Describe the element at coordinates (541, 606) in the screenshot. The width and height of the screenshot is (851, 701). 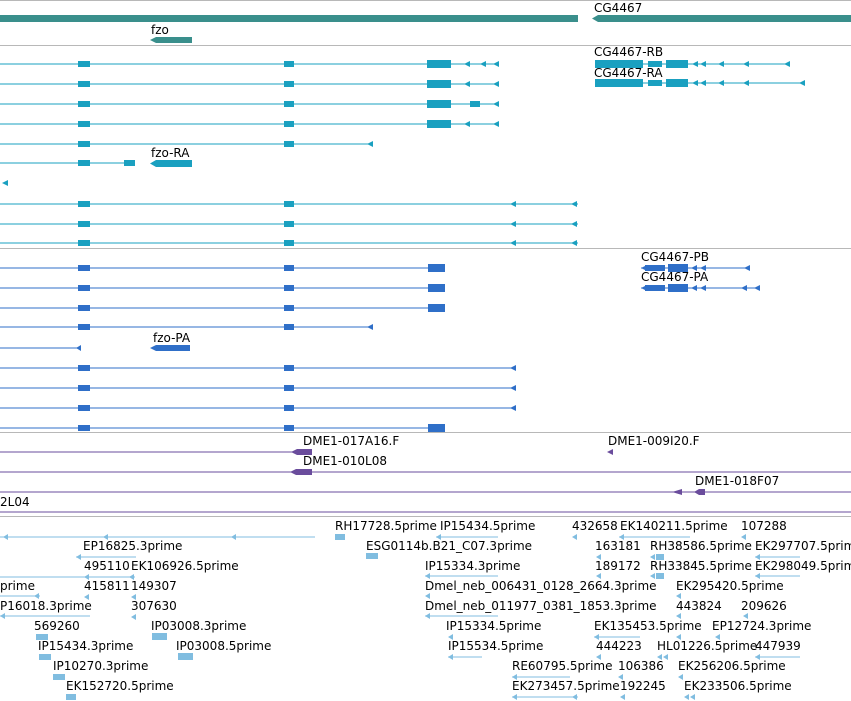
I see `est-label: Dmel_neb_011977_0381_1853.3prime` at that location.